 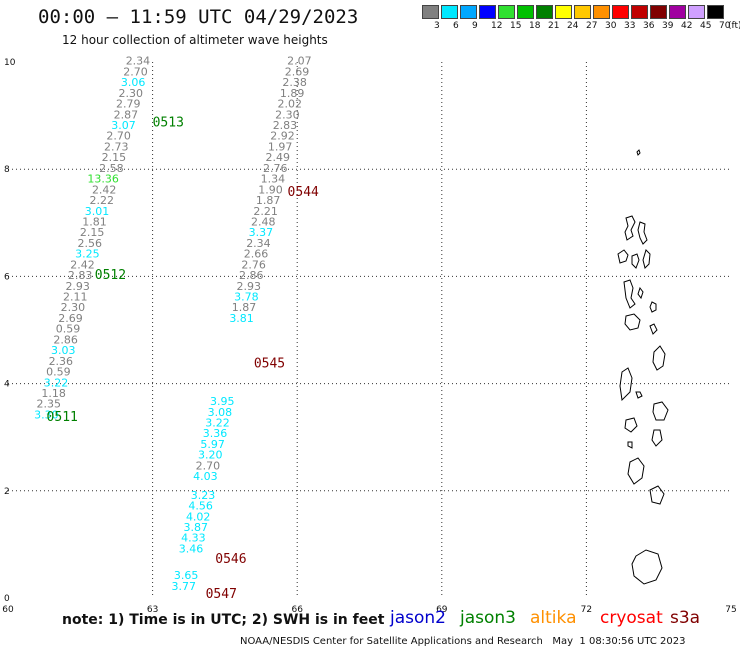 What do you see at coordinates (203, 495) in the screenshot?
I see `wave-height-label: 3.23` at bounding box center [203, 495].